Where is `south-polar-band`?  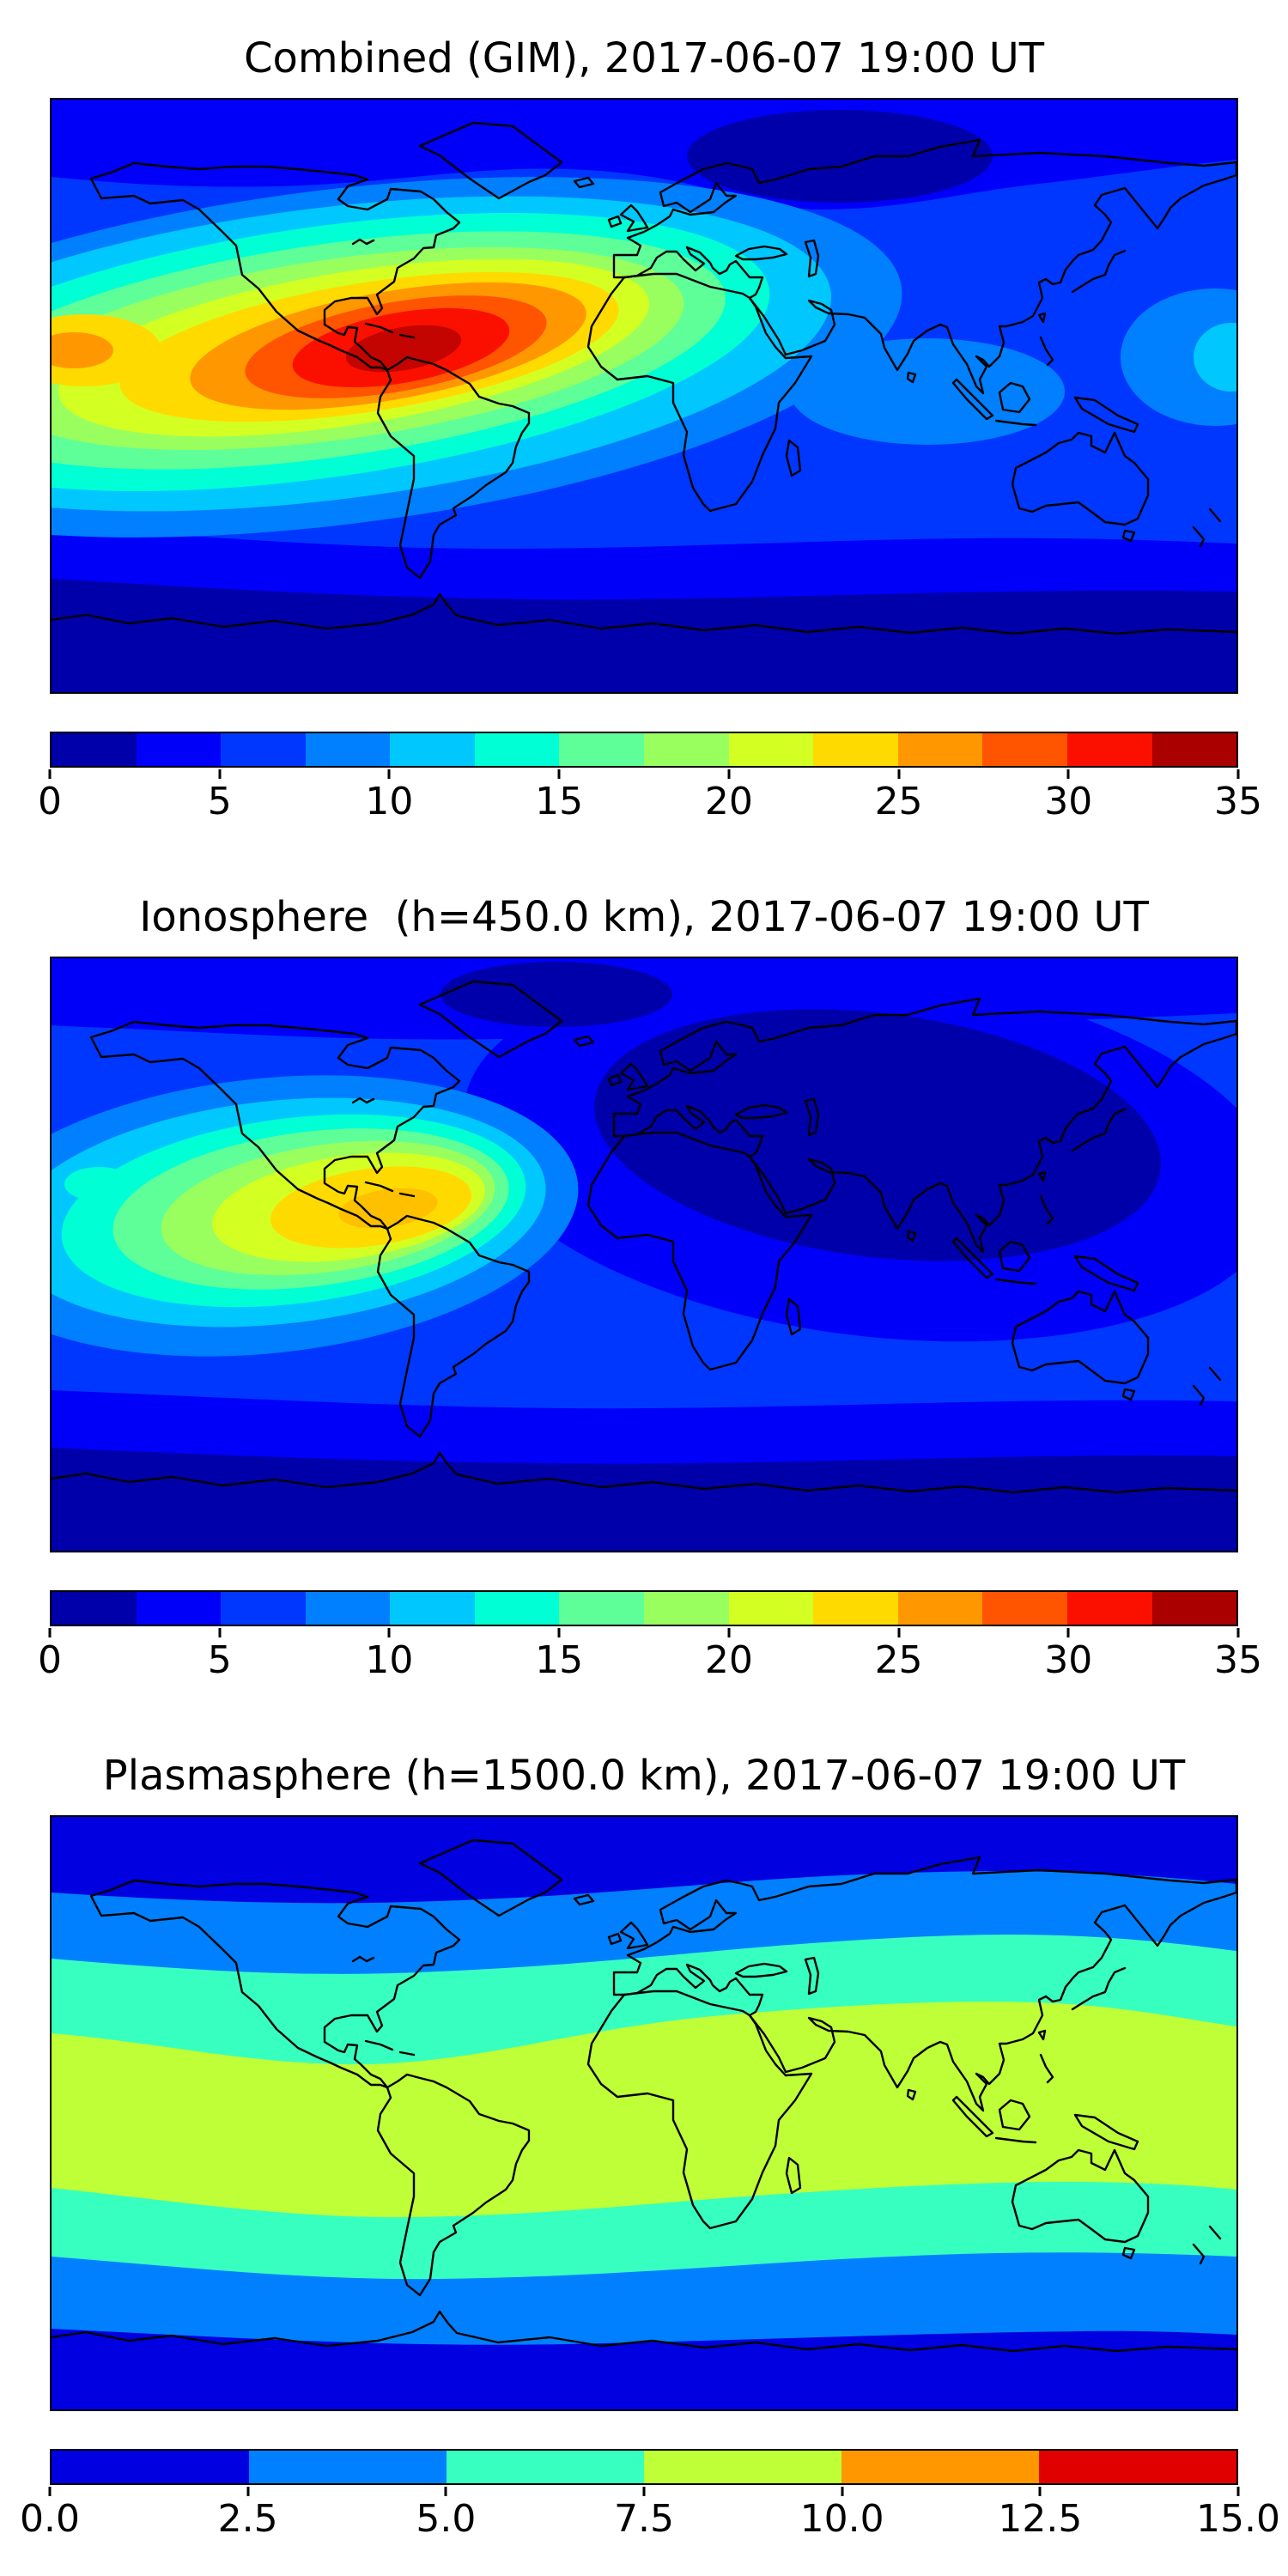
south-polar-band is located at coordinates (644, 2369).